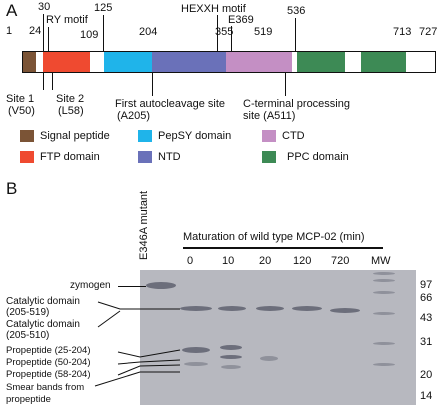 This screenshot has height=410, width=442. What do you see at coordinates (145, 136) in the screenshot?
I see `legend-swatch-pepsy` at bounding box center [145, 136].